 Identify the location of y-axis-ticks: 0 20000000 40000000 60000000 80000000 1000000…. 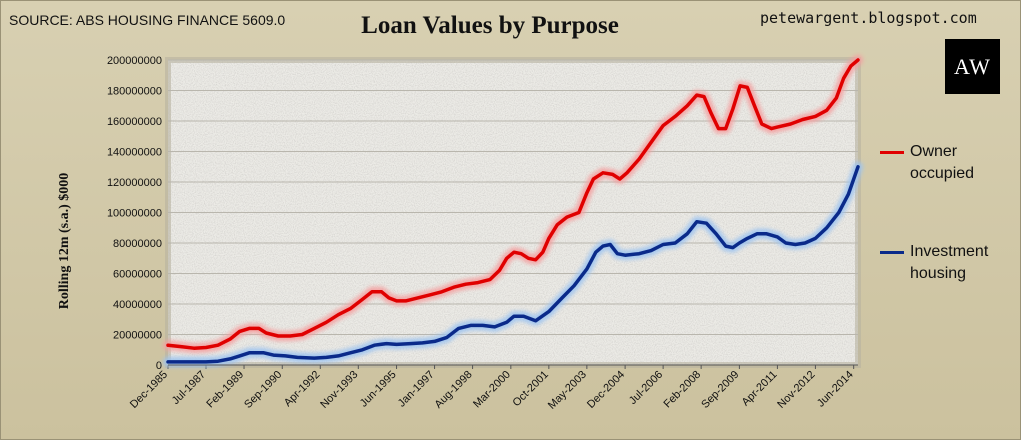
(134, 213).